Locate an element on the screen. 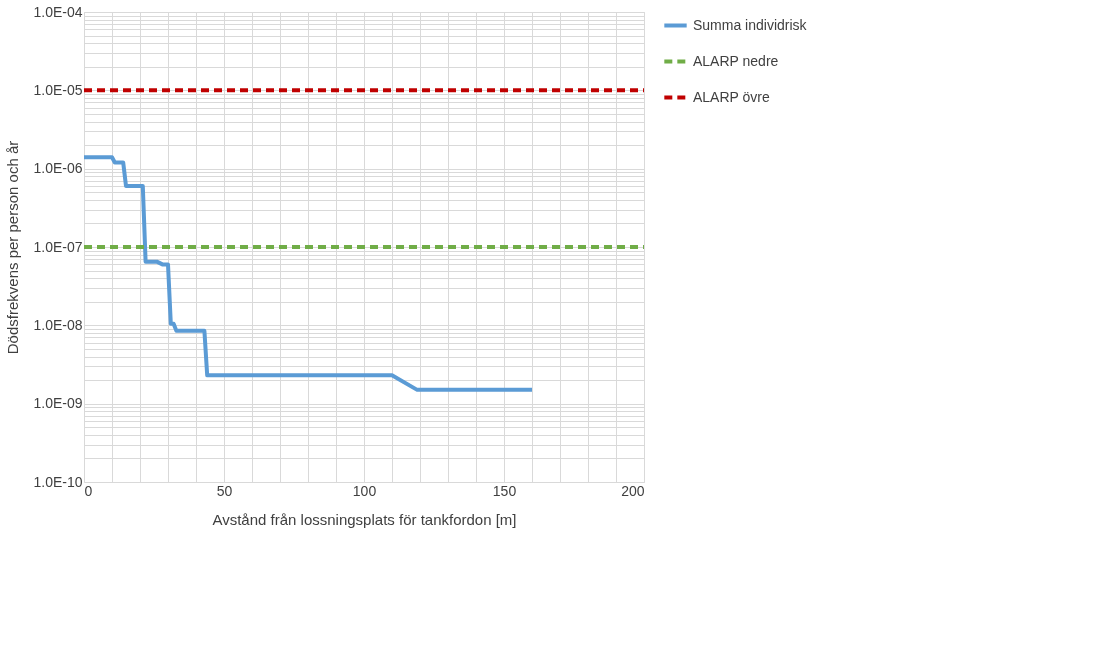 The height and width of the screenshot is (668, 1097). legend-label: Summa individrisk is located at coordinates (750, 24).